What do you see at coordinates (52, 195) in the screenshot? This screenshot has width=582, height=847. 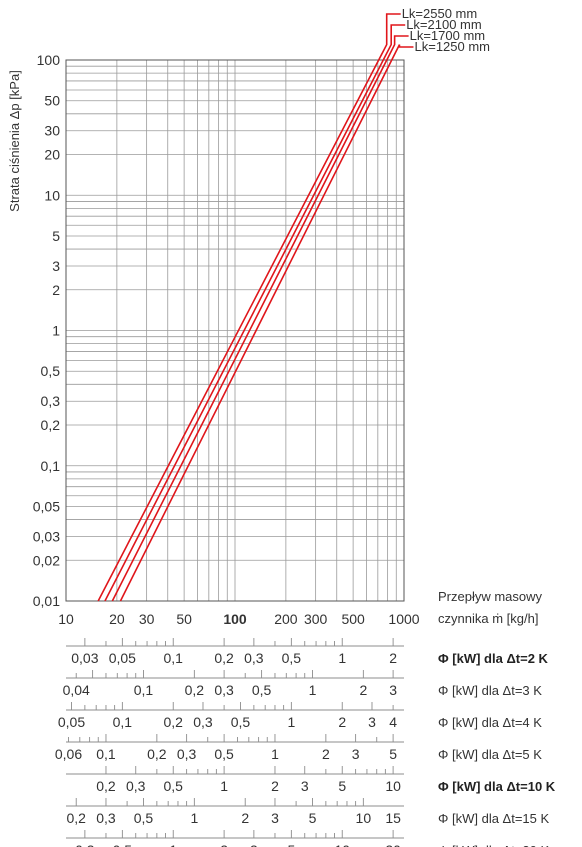 I see `y-tick-label: 10` at bounding box center [52, 195].